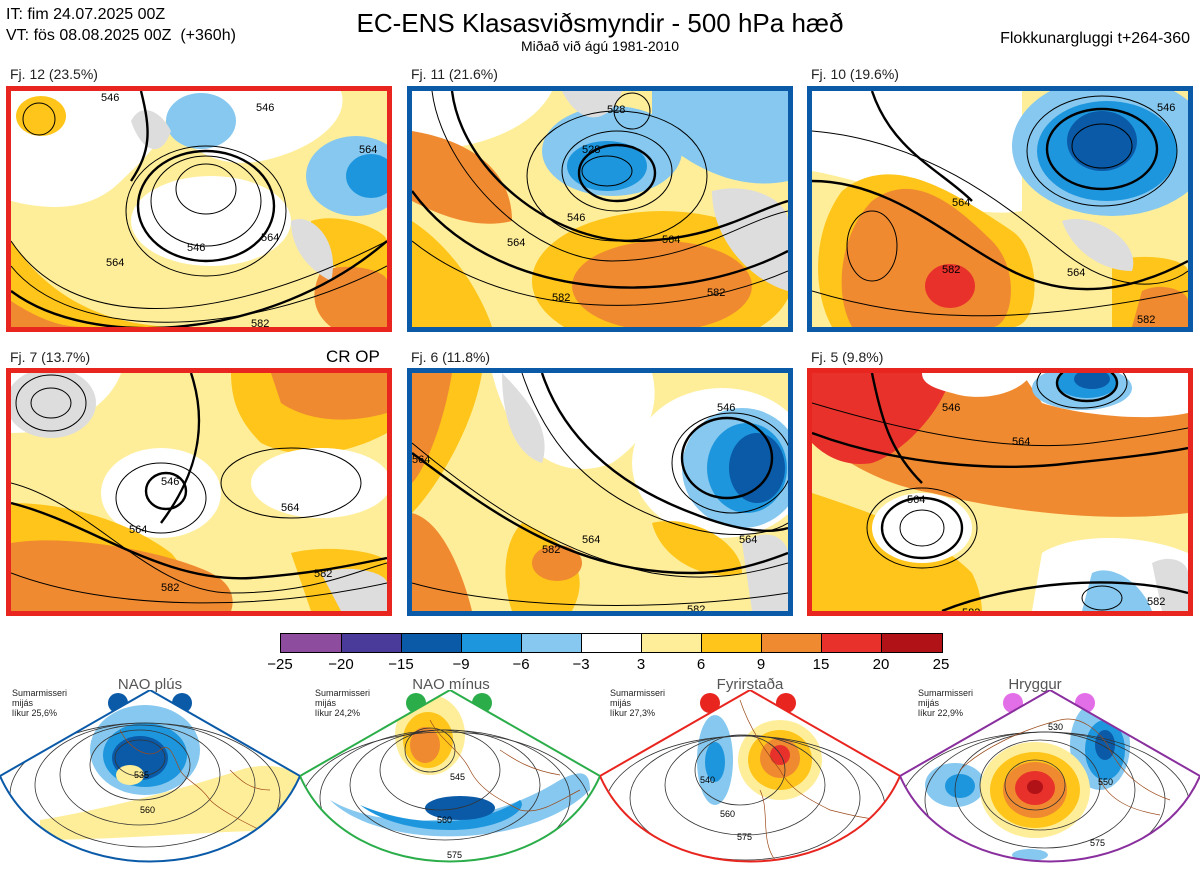  What do you see at coordinates (50, 357) in the screenshot?
I see `cluster-7-label: Fj. 7 (13.7%)` at bounding box center [50, 357].